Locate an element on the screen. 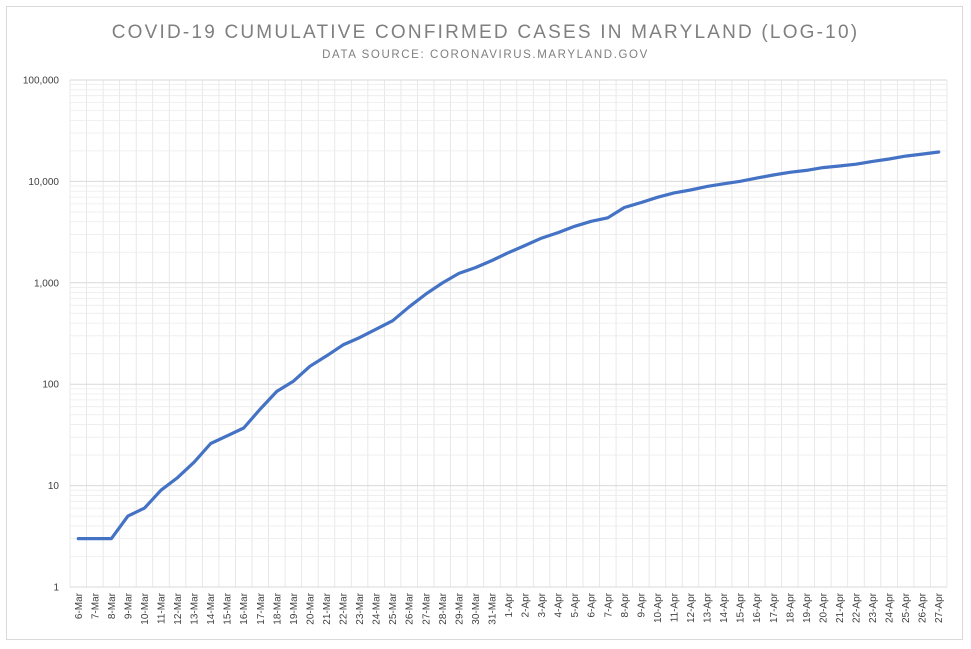  x-tick-label: 27-Apr is located at coordinates (939, 607).